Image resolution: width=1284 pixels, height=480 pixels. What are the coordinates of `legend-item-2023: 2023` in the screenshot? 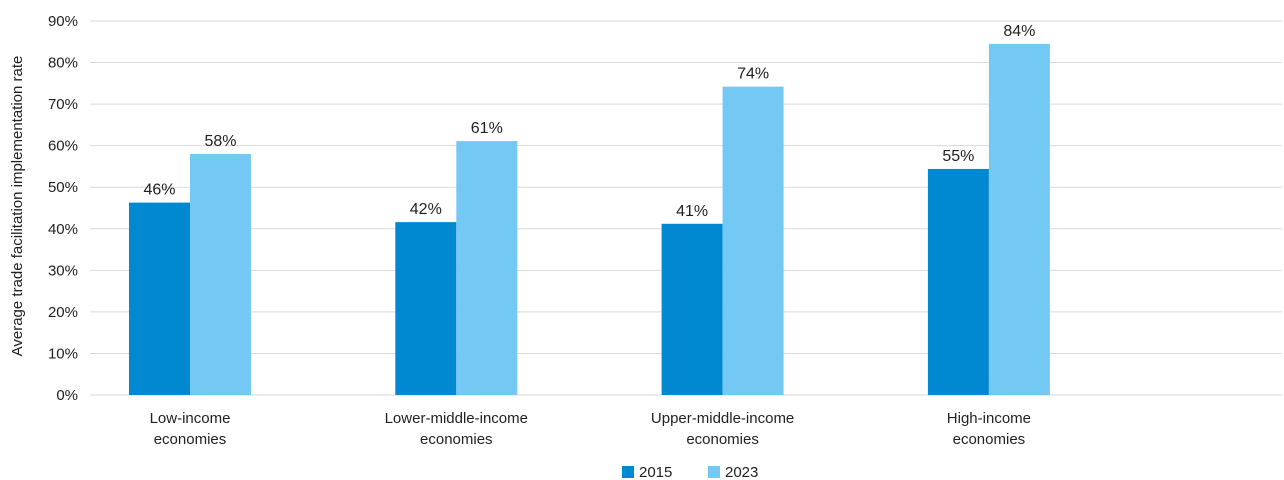 It's located at (733, 472).